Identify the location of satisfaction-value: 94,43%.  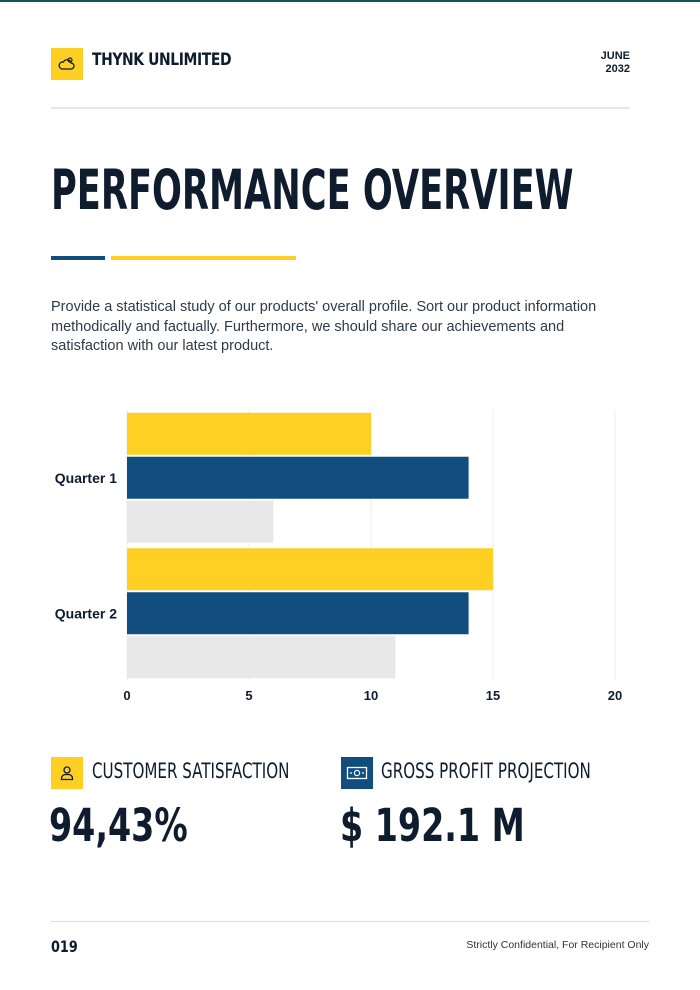
(118, 825).